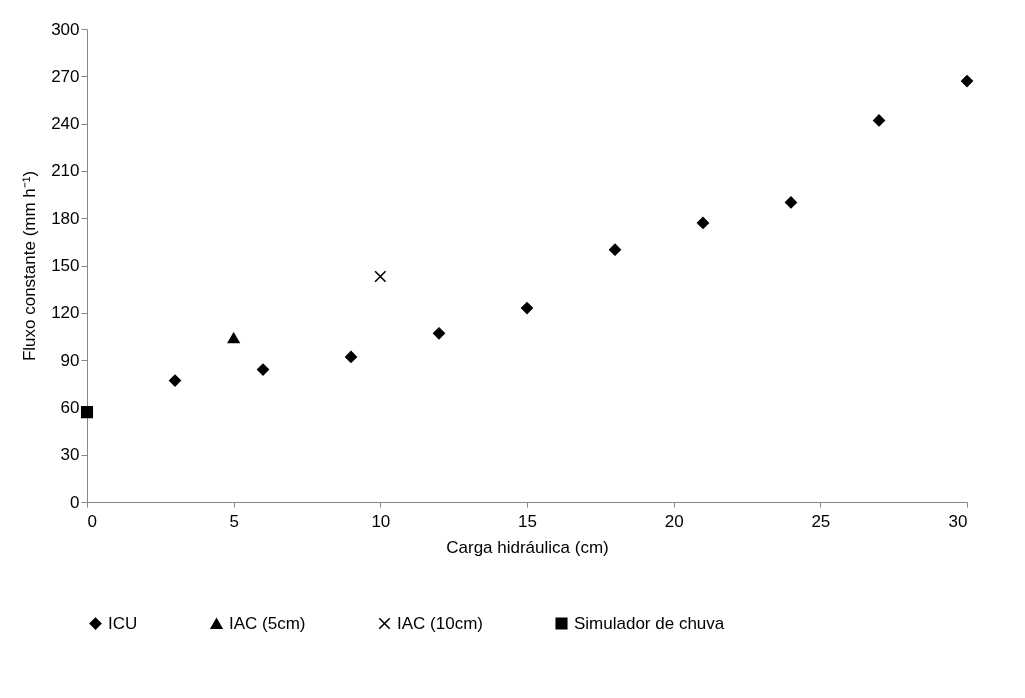  Describe the element at coordinates (65, 29) in the screenshot. I see `y-tick-label: 300` at that location.